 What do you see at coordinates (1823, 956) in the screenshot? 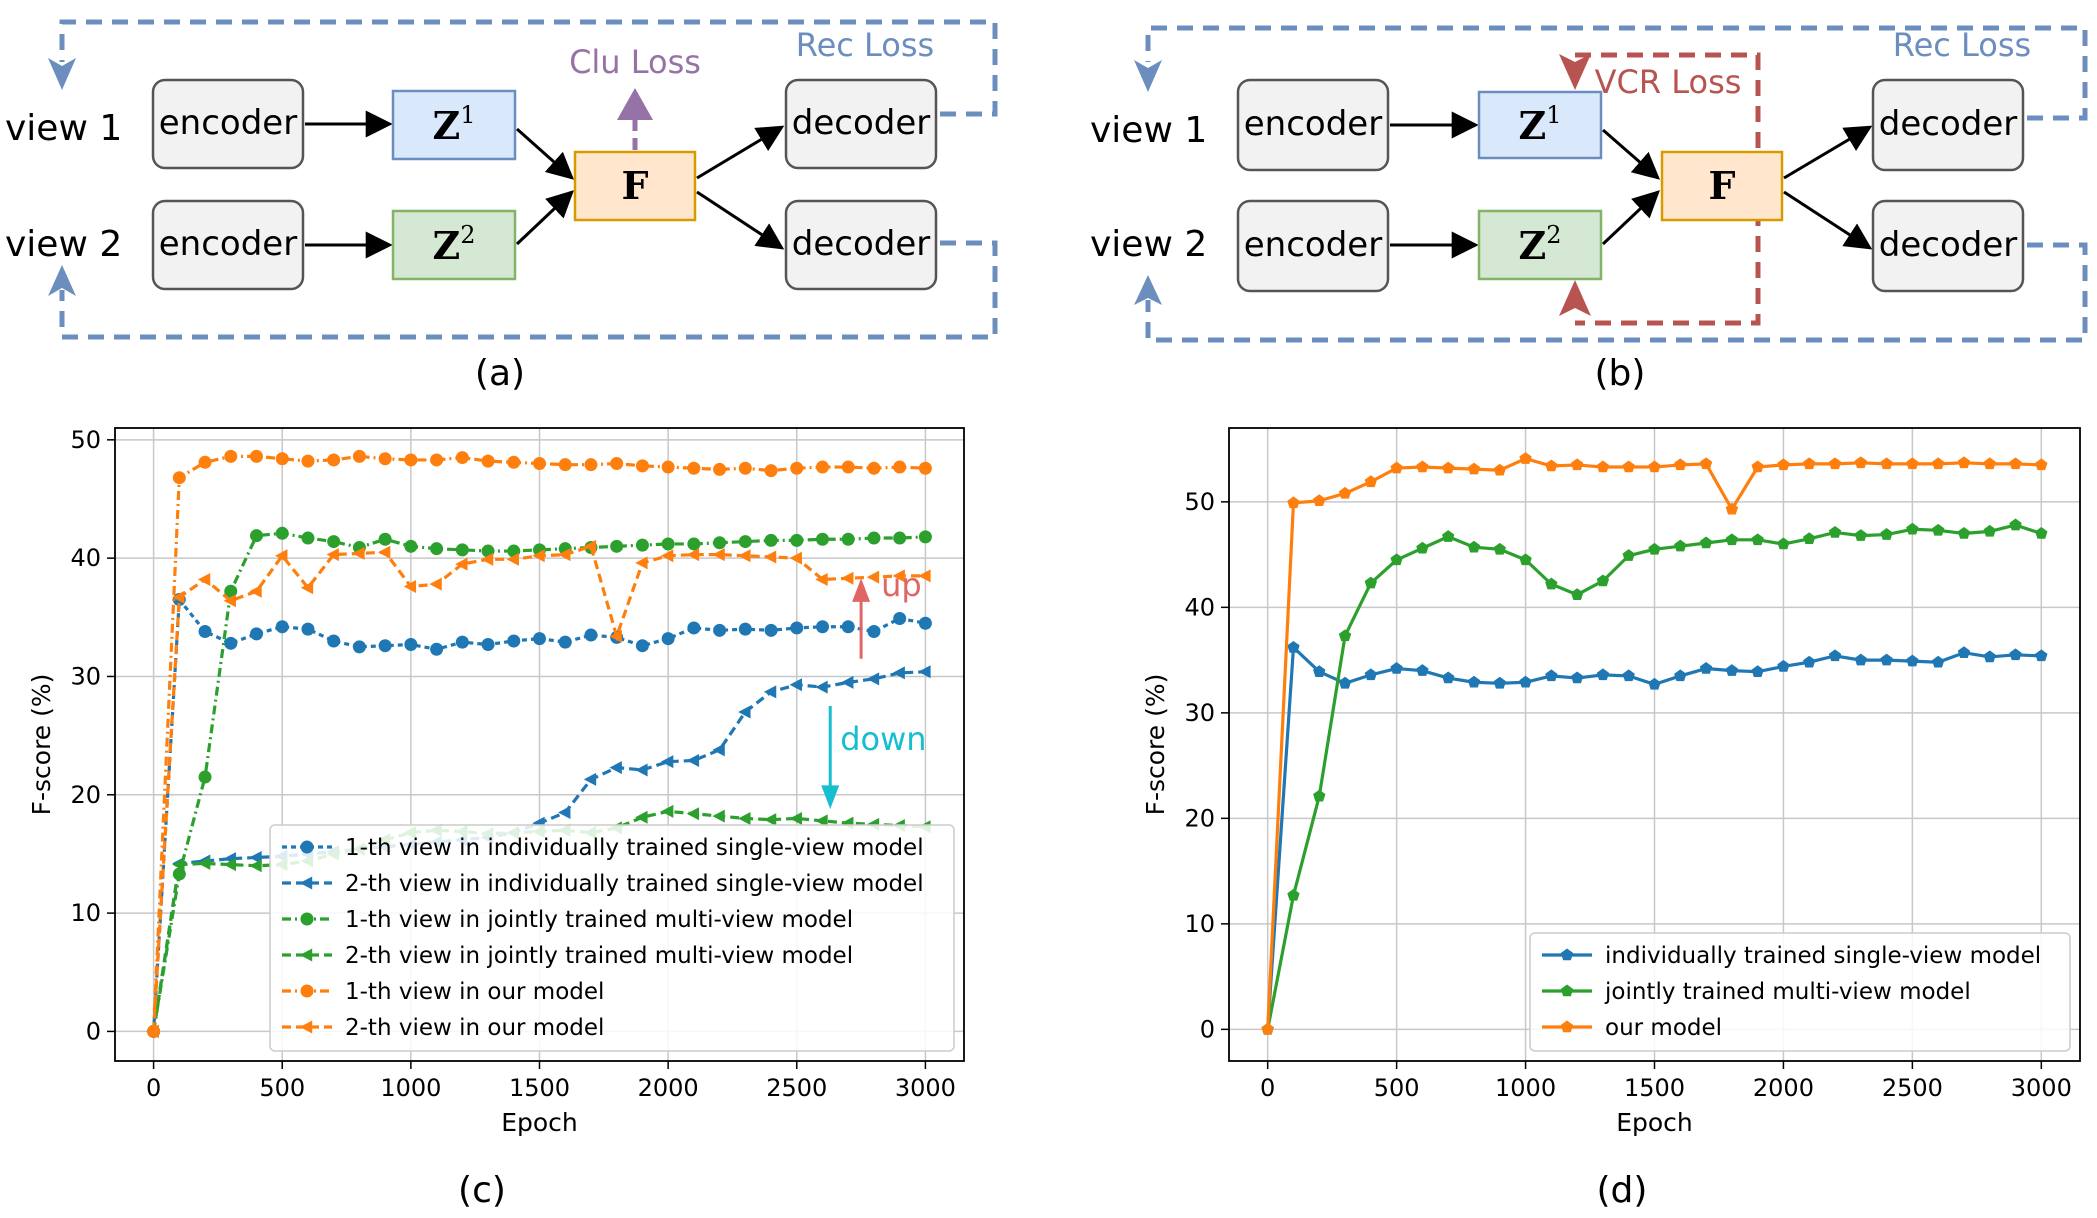
I see `legend-label-d-0: individually trained single-view model` at bounding box center [1823, 956].